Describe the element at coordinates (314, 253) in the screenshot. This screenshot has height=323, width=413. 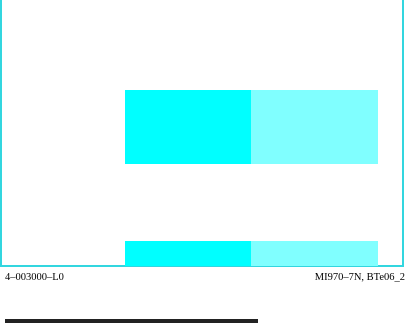
I see `bottom-block-right` at that location.